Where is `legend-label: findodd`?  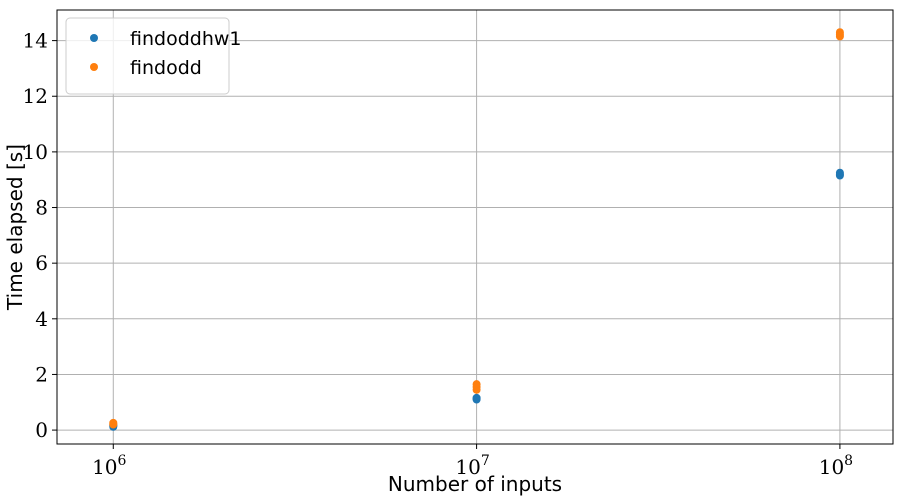
legend-label: findodd is located at coordinates (166, 68).